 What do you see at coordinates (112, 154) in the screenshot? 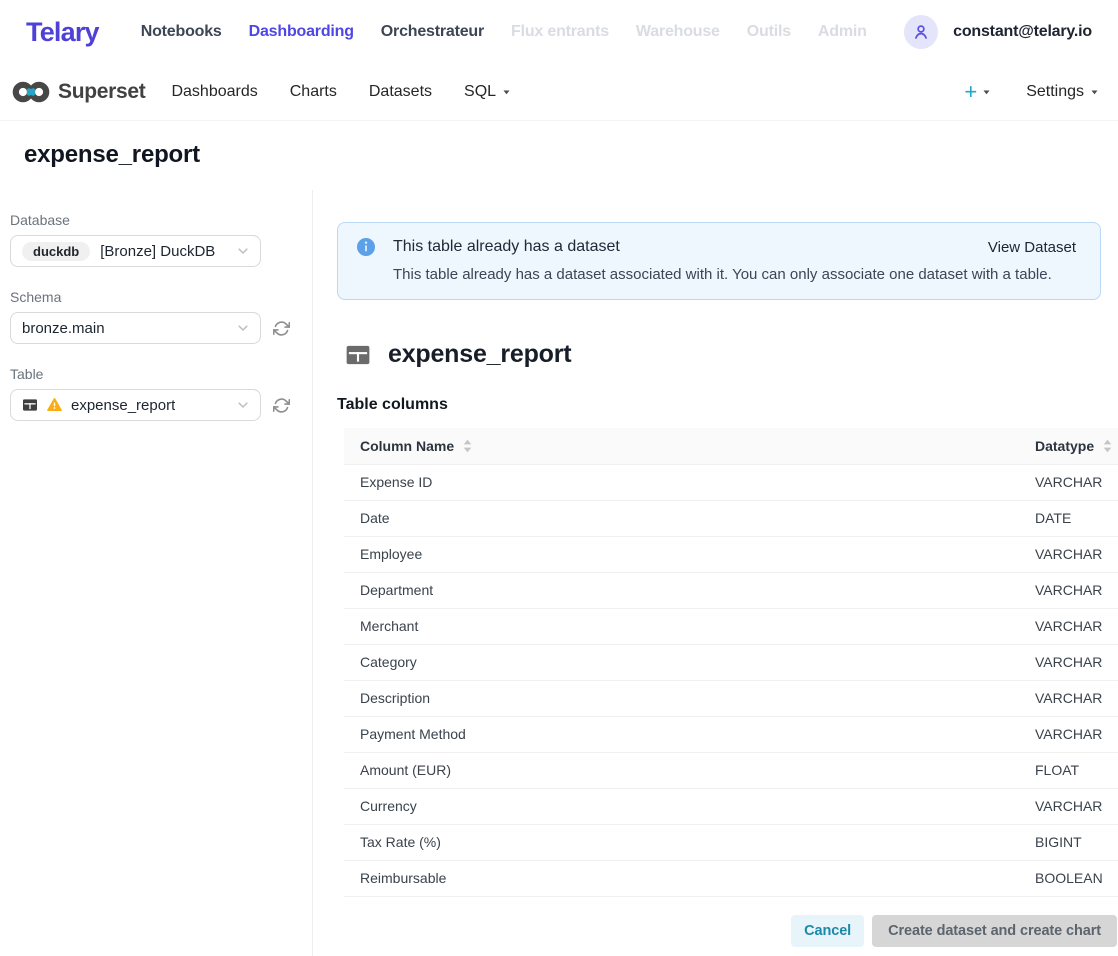
I see `page-title: expense_report` at bounding box center [112, 154].